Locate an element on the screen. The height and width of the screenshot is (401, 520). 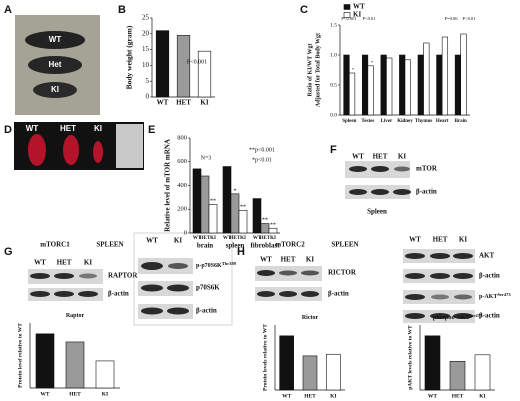
panel-label: G is located at coordinates (8, 252).